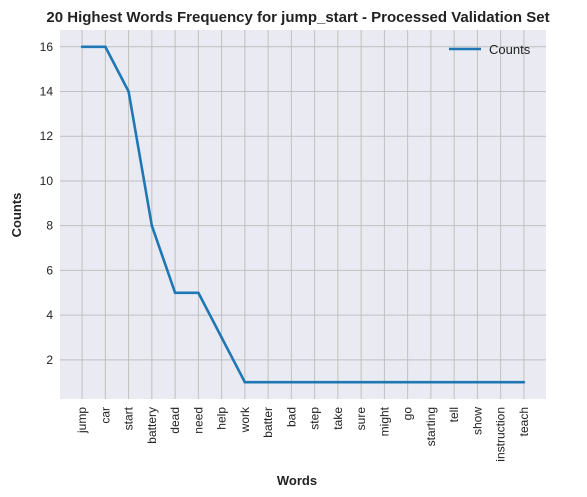 This screenshot has width=587, height=497. Describe the element at coordinates (198, 420) in the screenshot. I see `x-tick-label: need` at that location.